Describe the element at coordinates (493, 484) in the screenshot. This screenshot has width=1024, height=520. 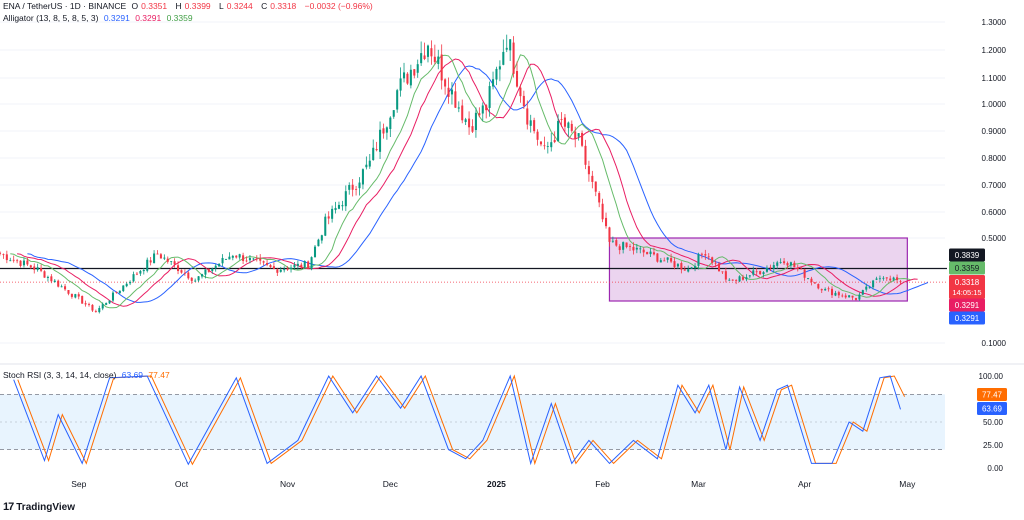
I see `time-axis: Sep Oct Nov Dec 2025 Feb Mar Apr May` at that location.